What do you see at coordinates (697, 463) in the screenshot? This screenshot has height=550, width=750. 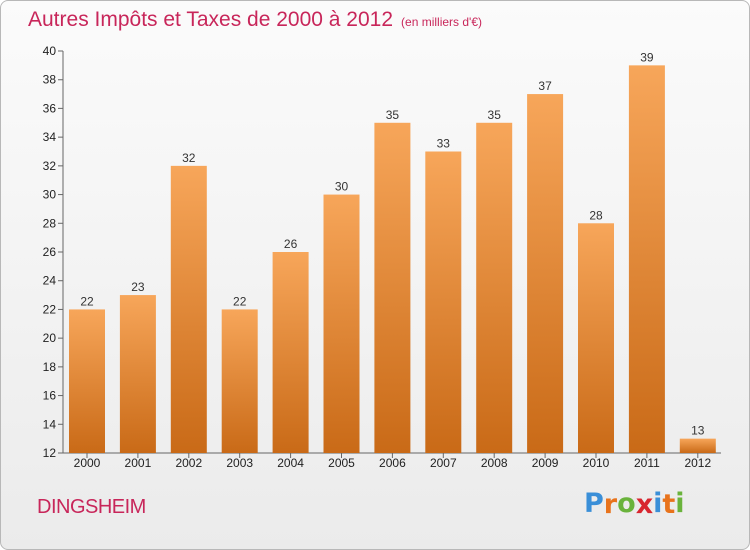 I see `x-tick-label: 2012` at bounding box center [697, 463].